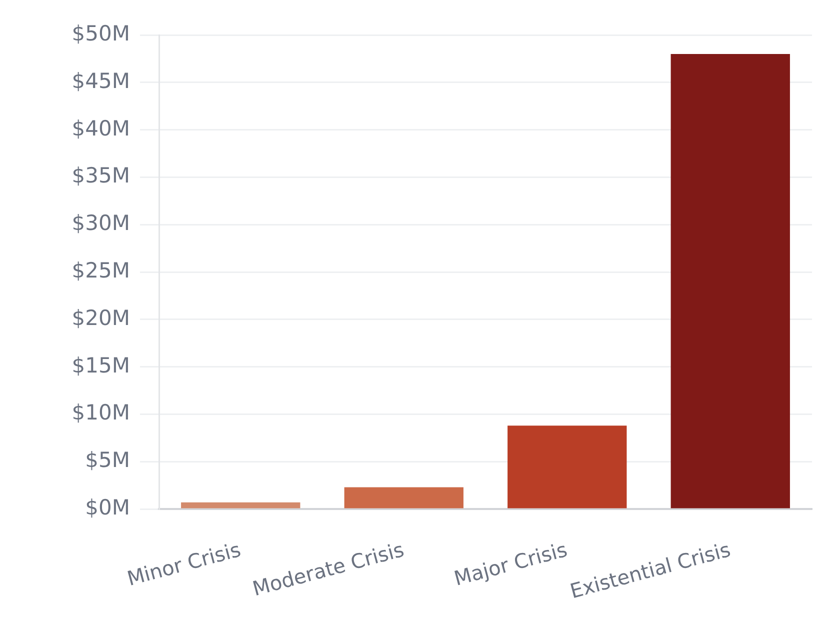  I want to click on y-tick-label: $20M, so click(101, 318).